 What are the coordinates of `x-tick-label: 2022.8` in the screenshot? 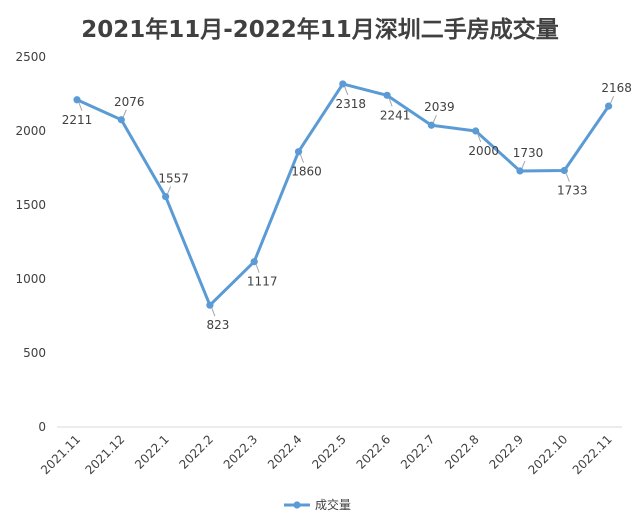 It's located at (462, 452).